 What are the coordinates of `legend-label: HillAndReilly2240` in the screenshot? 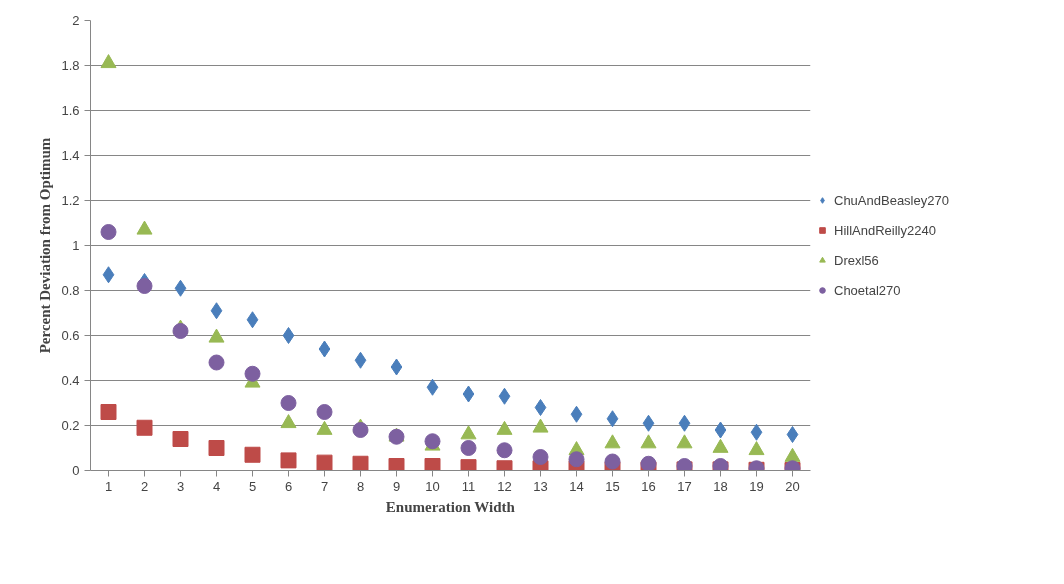 It's located at (885, 230).